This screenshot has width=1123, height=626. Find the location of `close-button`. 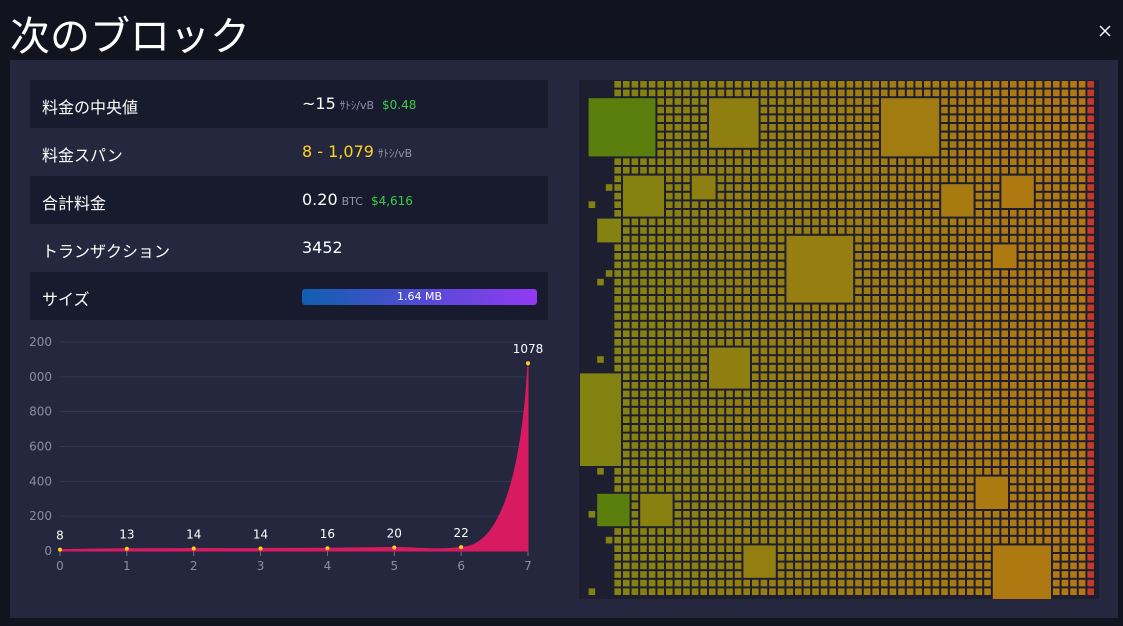

close-button is located at coordinates (1105, 31).